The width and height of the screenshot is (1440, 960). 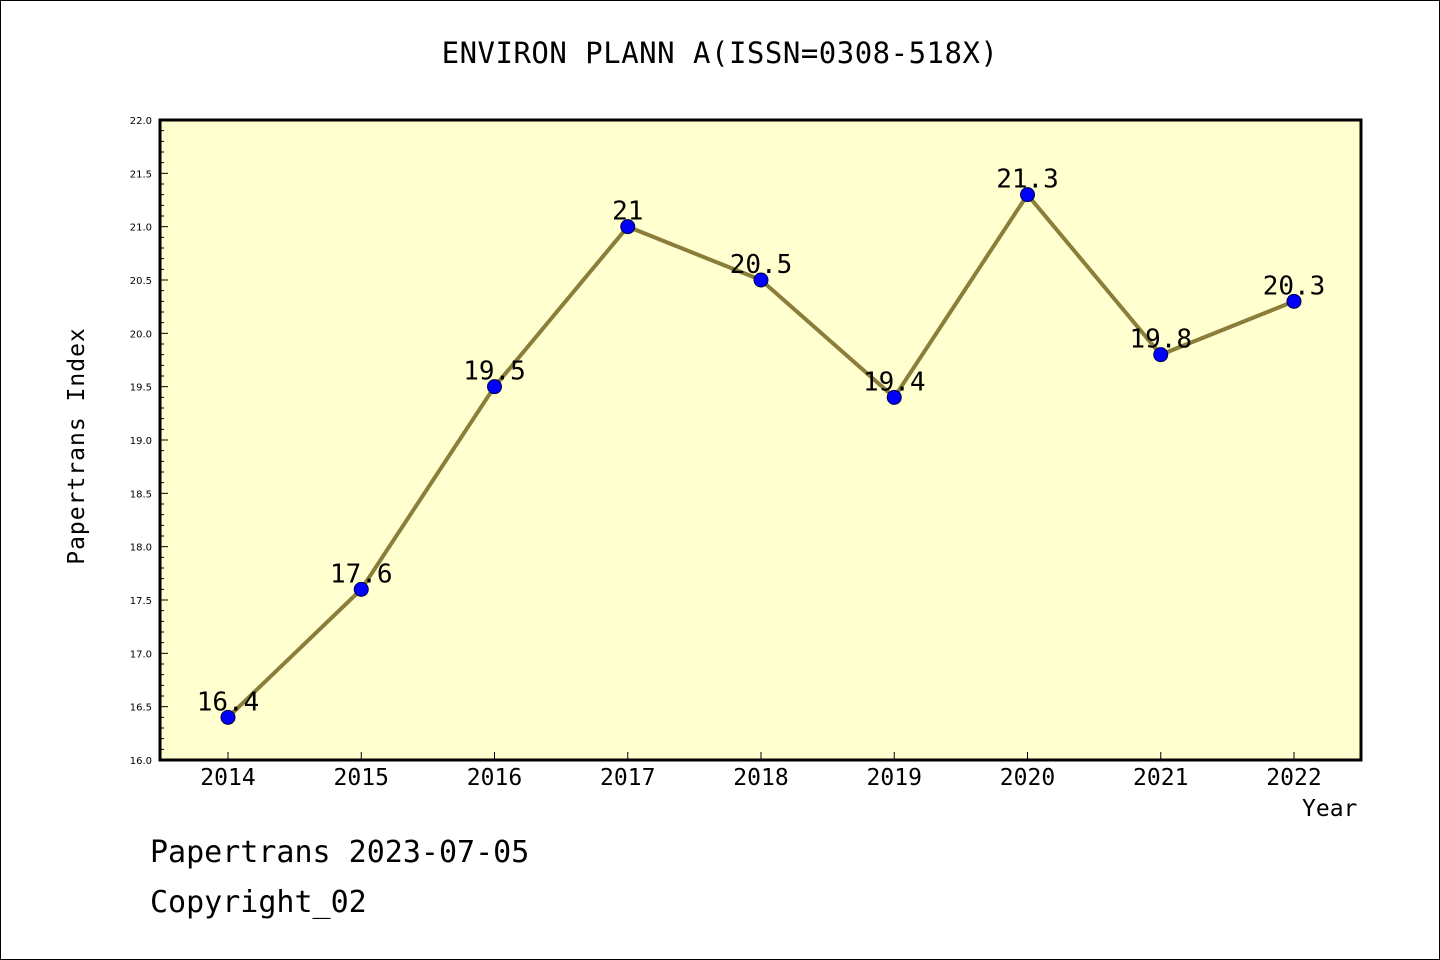 What do you see at coordinates (1293, 778) in the screenshot?
I see `x-tick-label: 2022` at bounding box center [1293, 778].